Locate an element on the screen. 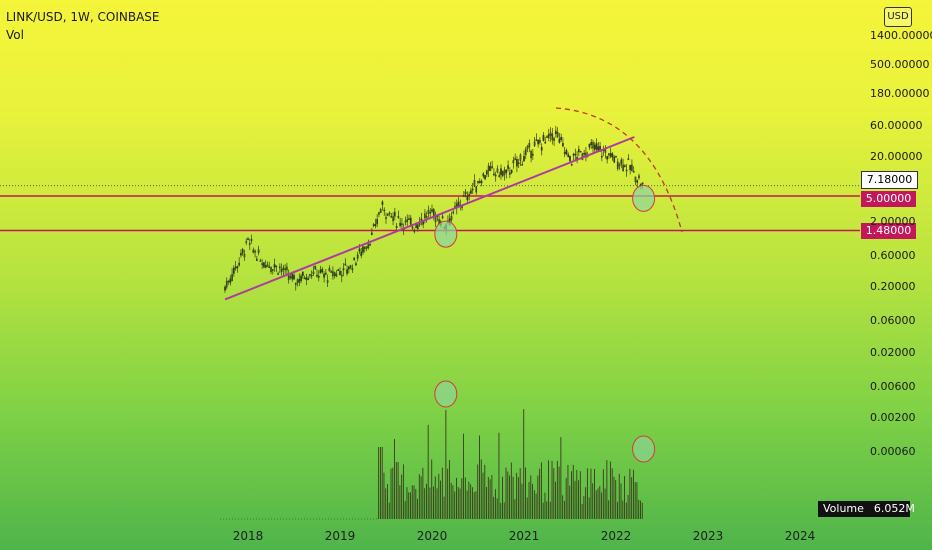 The height and width of the screenshot is (550, 932). y-tick-label: 1400.00000 is located at coordinates (901, 36).